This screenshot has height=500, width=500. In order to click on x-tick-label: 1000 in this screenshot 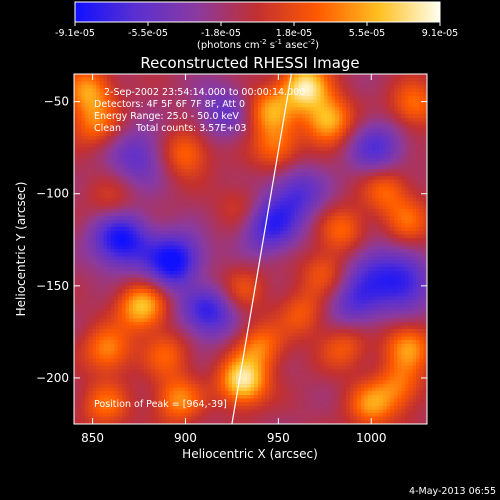, I will do `click(371, 438)`.